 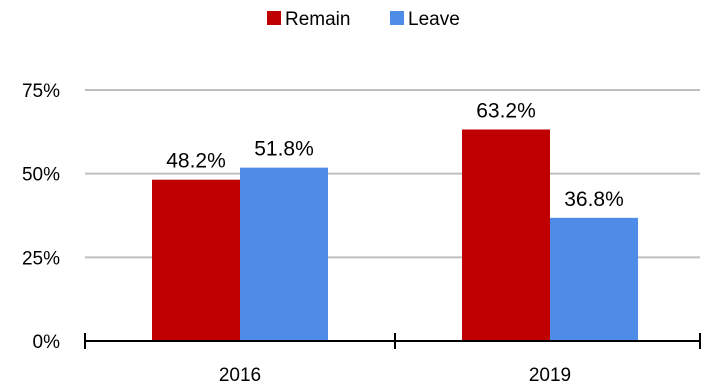 I want to click on data-label-remain-2019: 63.2%, so click(x=506, y=110).